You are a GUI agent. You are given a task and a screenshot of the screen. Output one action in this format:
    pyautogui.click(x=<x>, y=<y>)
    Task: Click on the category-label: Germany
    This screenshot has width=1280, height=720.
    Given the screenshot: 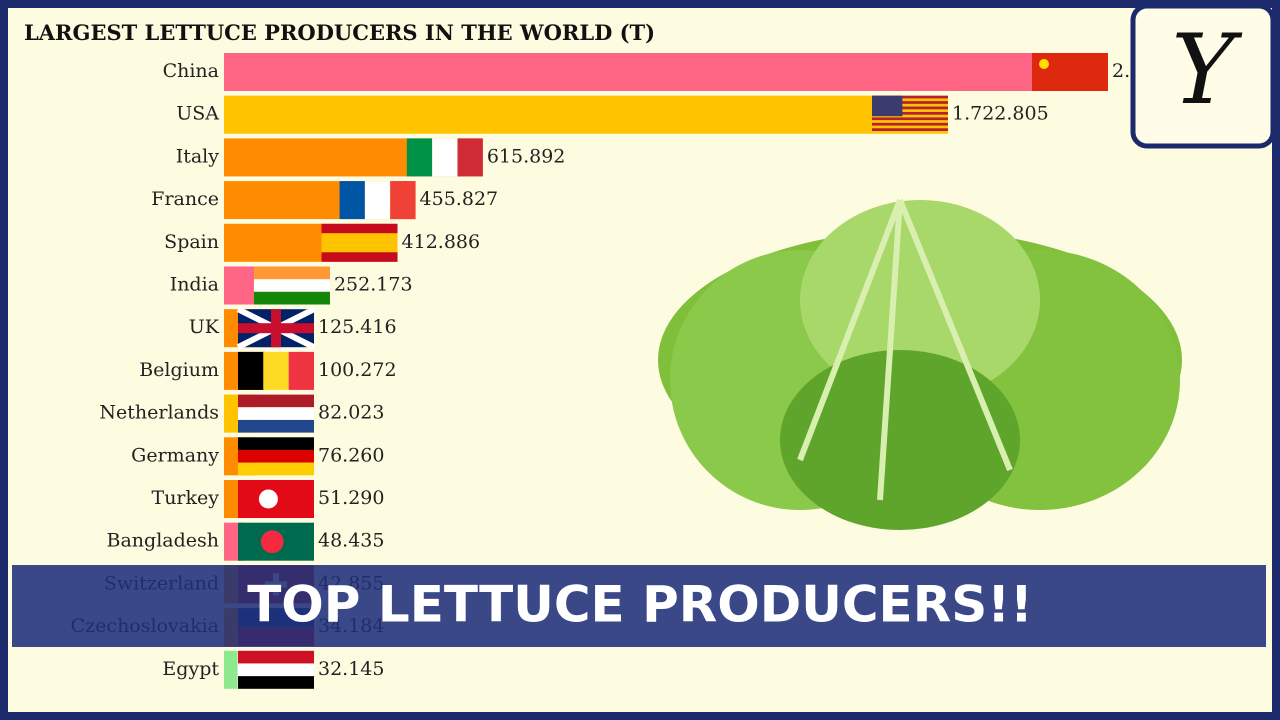 What is the action you would take?
    pyautogui.click(x=175, y=455)
    